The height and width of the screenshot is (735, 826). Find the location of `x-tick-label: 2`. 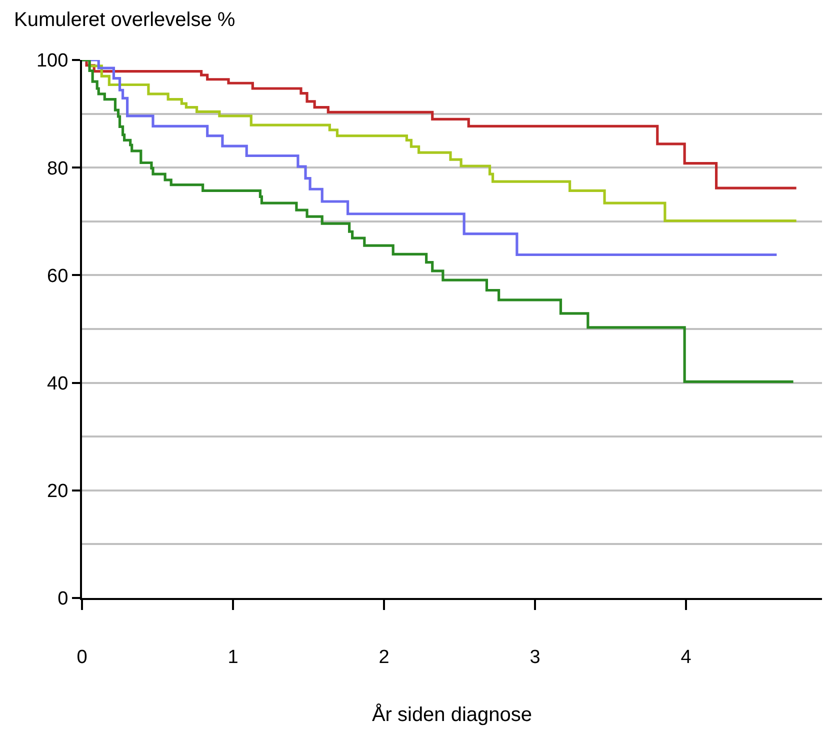

x-tick-label: 2 is located at coordinates (384, 657).